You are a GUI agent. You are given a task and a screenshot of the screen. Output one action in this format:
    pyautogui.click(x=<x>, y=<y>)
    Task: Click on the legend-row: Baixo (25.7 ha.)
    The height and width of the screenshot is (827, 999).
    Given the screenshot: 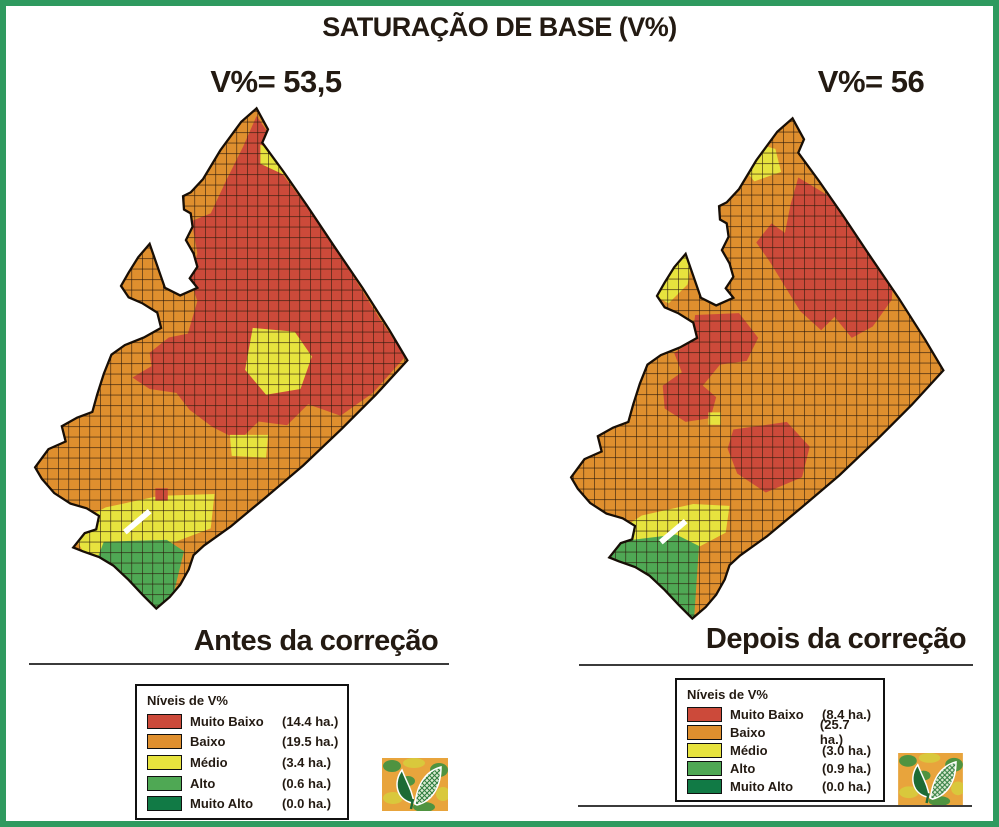 What is the action you would take?
    pyautogui.click(x=781, y=732)
    